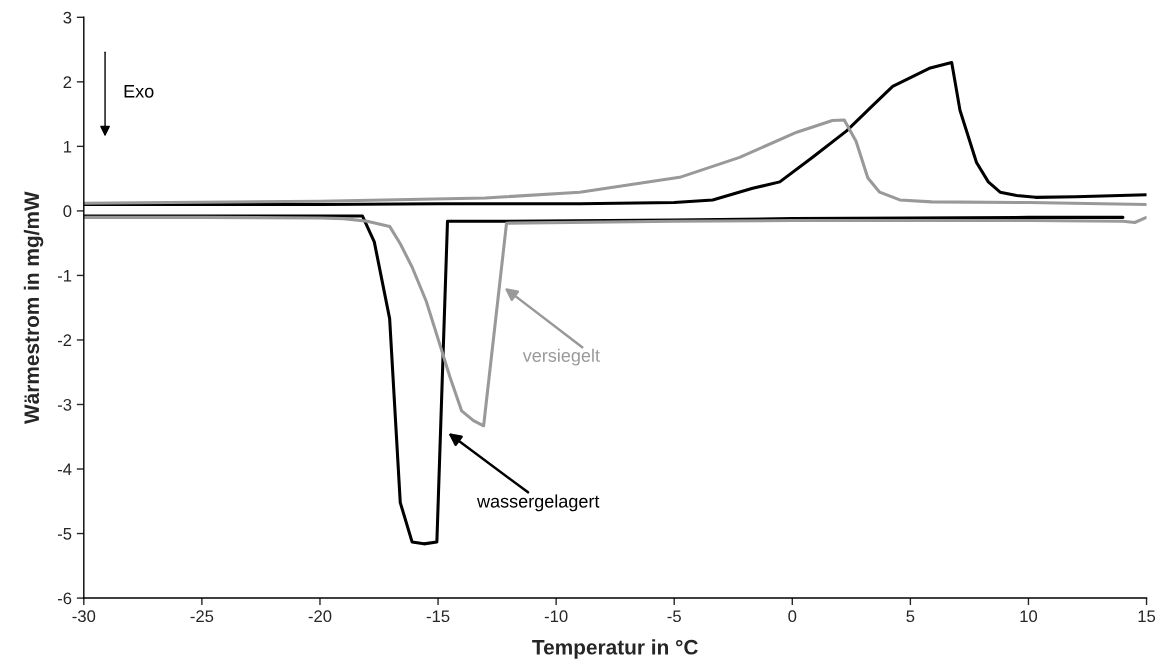  What do you see at coordinates (674, 616) in the screenshot?
I see `x-tick-label: -5` at bounding box center [674, 616].